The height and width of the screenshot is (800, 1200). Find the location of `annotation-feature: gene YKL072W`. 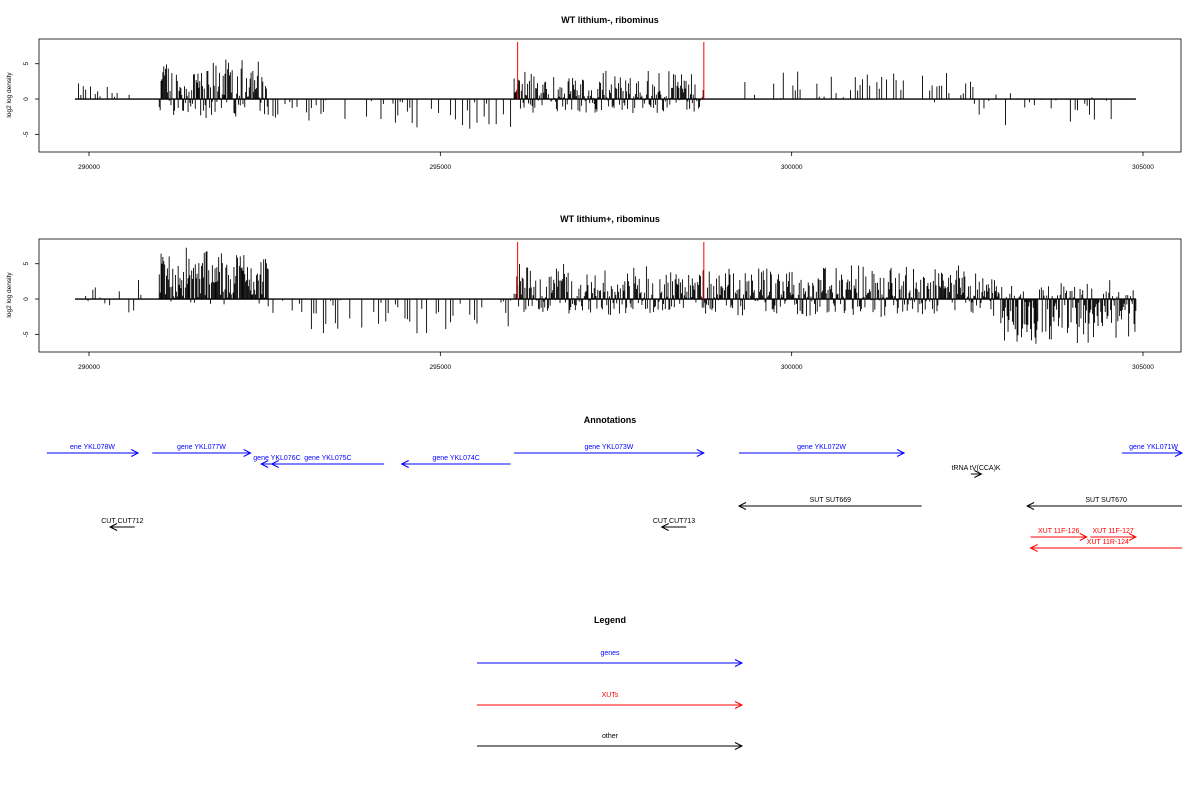

annotation-feature: gene YKL072W is located at coordinates (822, 450).